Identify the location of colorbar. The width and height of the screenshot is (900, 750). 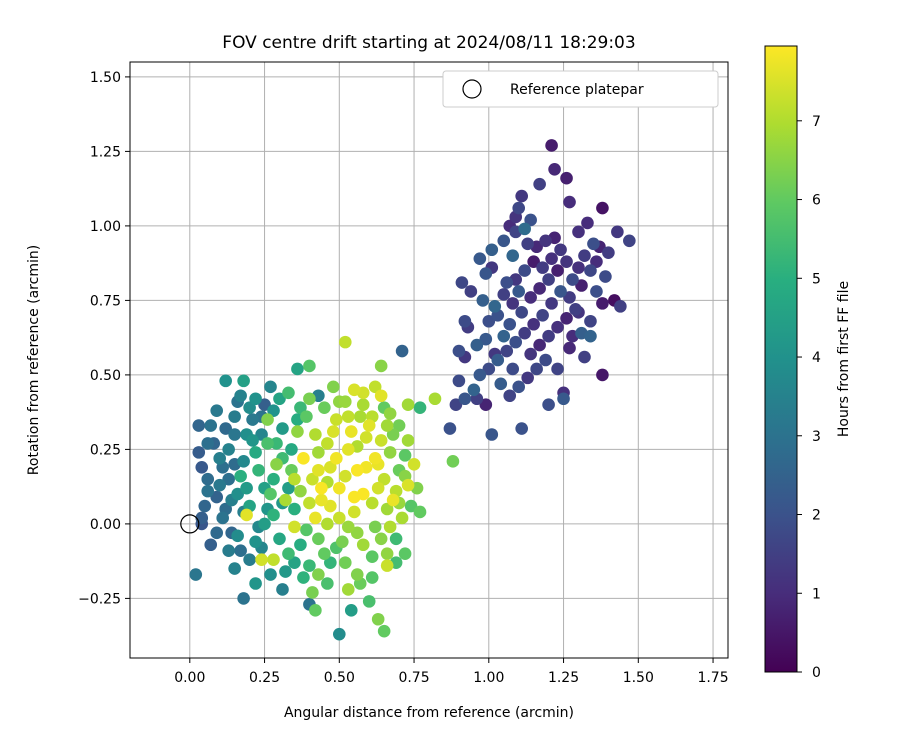
(781, 359).